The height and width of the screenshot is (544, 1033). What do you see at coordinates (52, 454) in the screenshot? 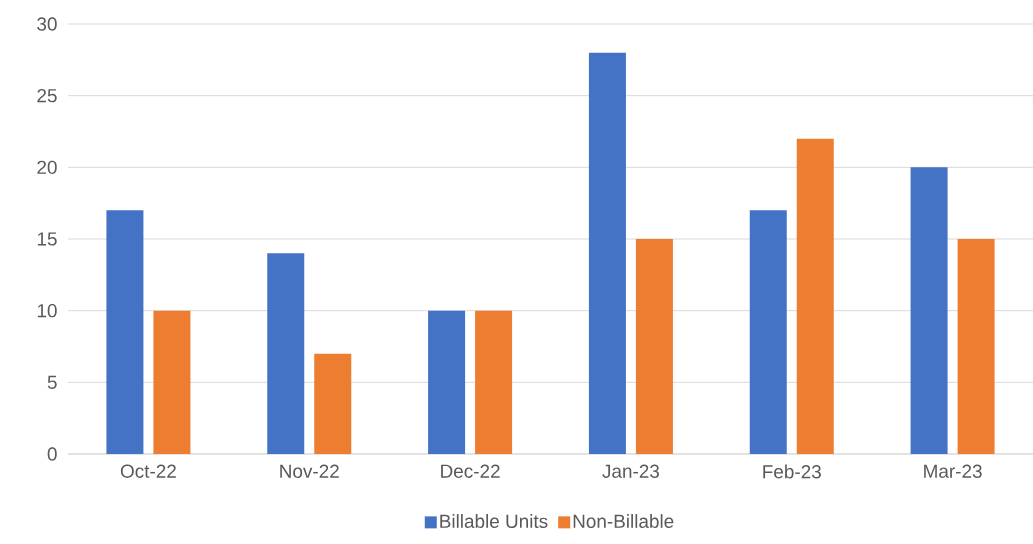
I see `y-tick-label: 0` at bounding box center [52, 454].